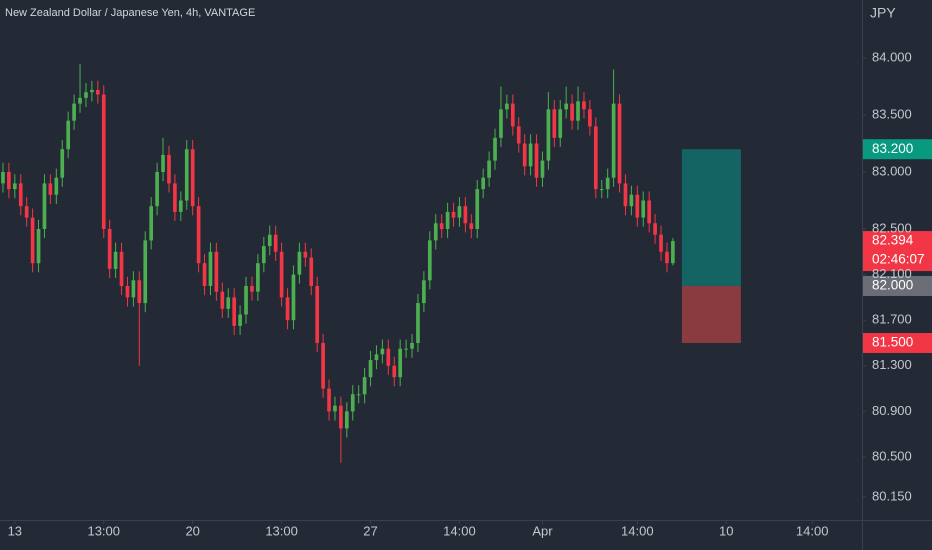 This screenshot has height=550, width=932. Describe the element at coordinates (711, 314) in the screenshot. I see `loss-zone` at that location.